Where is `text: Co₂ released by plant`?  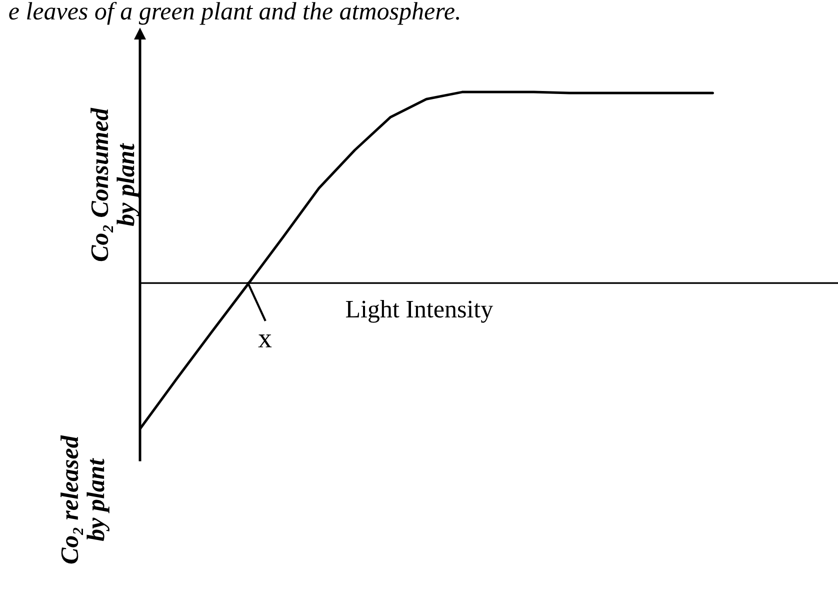
text: Co₂ released by plant is located at coordinates (85, 499).